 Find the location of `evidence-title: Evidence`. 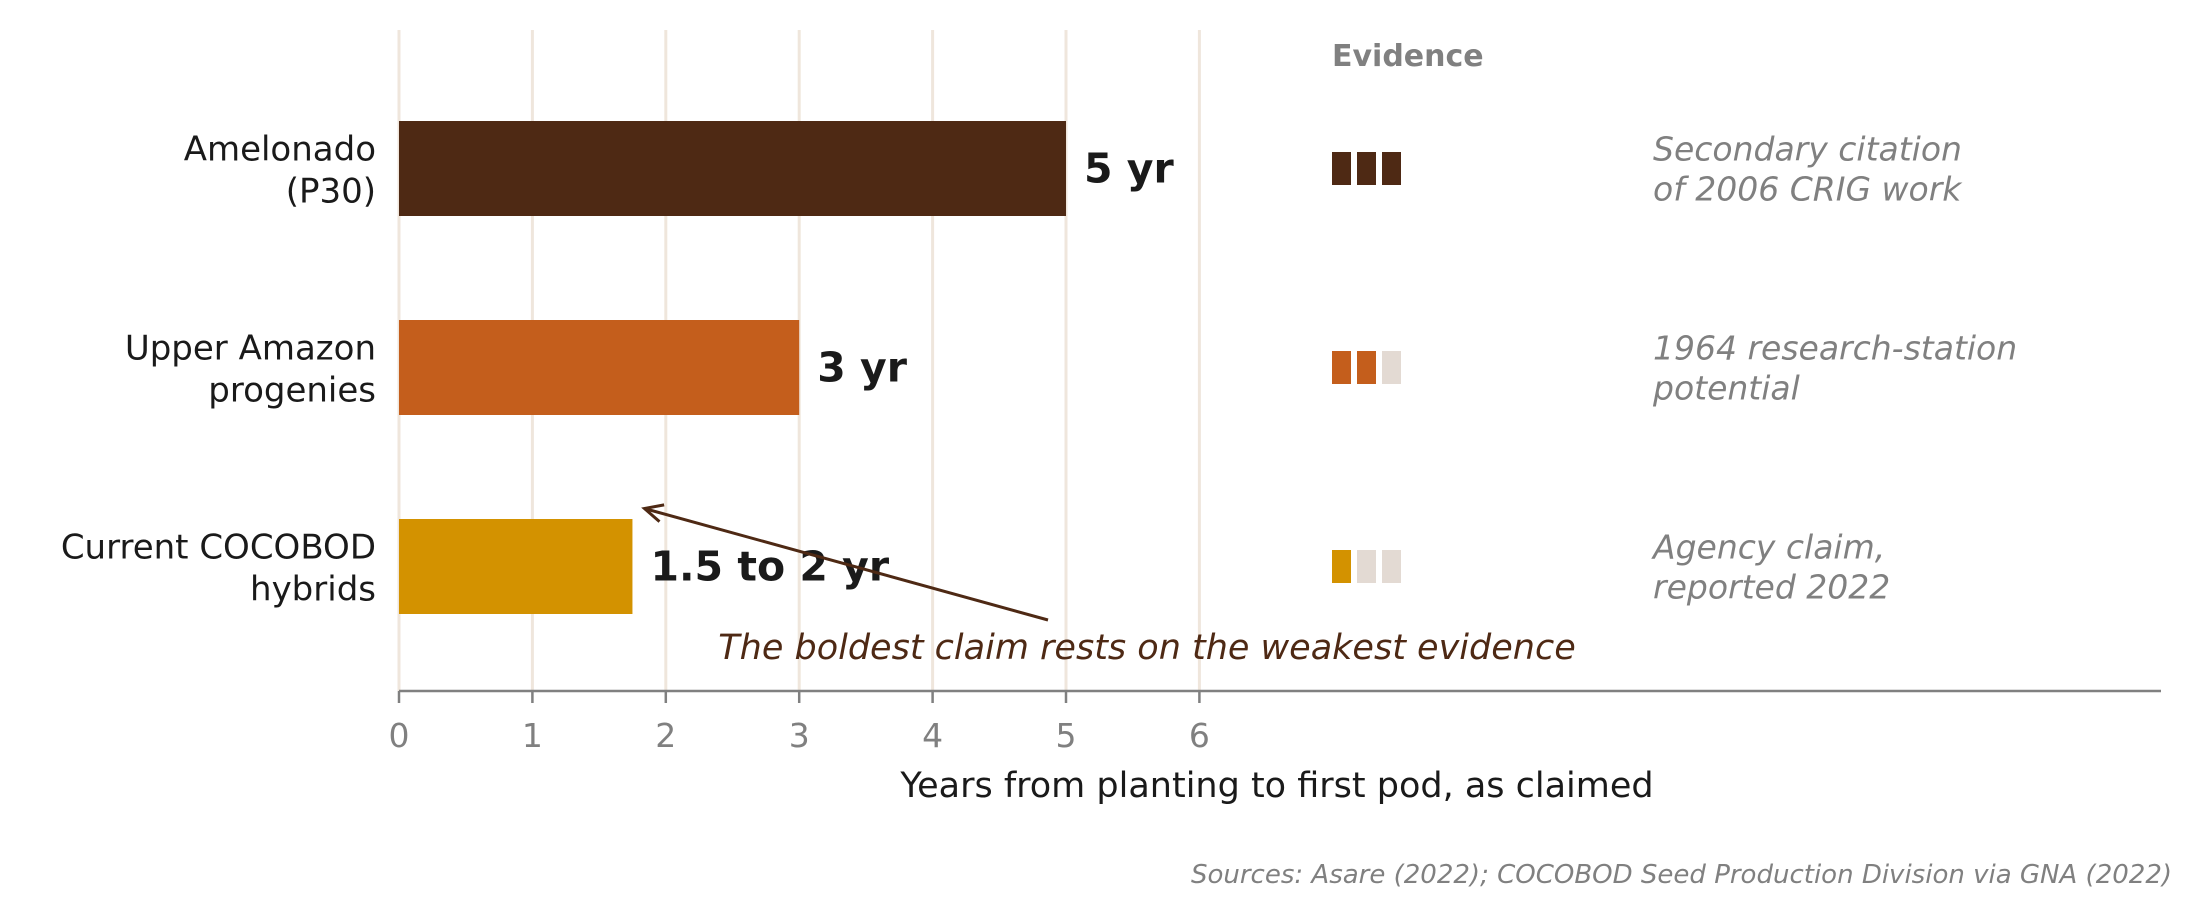

evidence-title: Evidence is located at coordinates (1408, 56).